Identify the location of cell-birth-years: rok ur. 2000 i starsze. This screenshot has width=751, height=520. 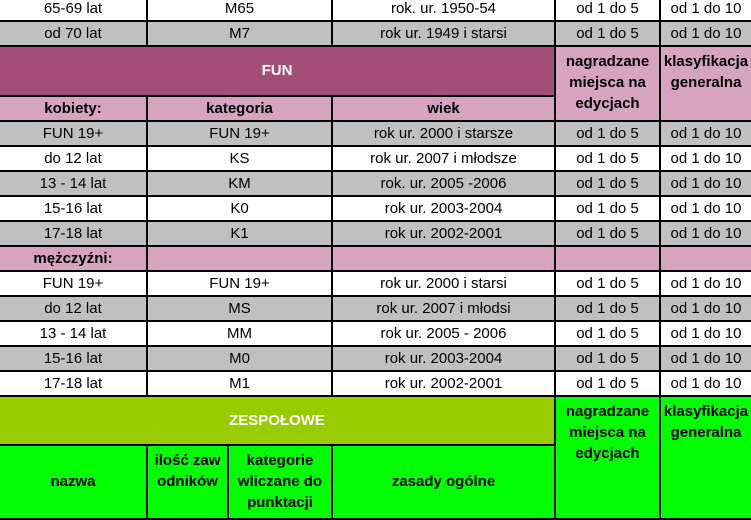
(444, 134).